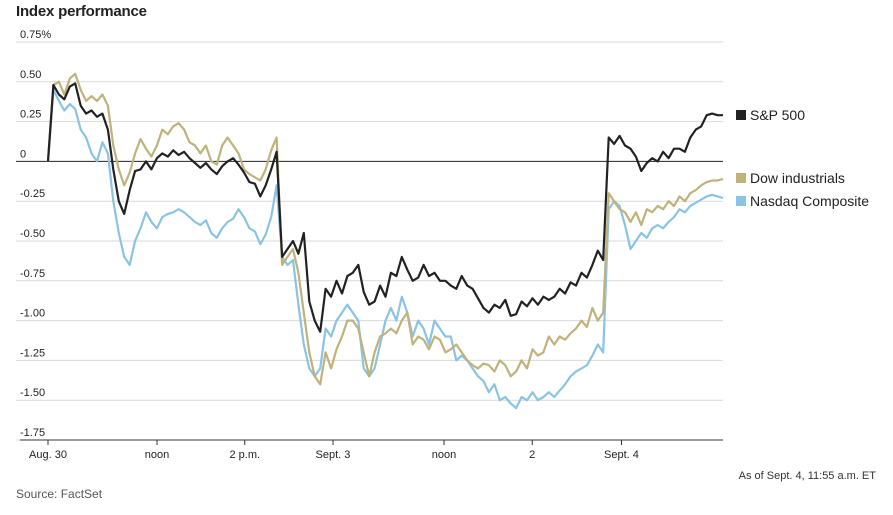 Image resolution: width=893 pixels, height=515 pixels. What do you see at coordinates (802, 158) in the screenshot?
I see `legend: S&P 500 Dow industrials Nasdaq Composite` at bounding box center [802, 158].